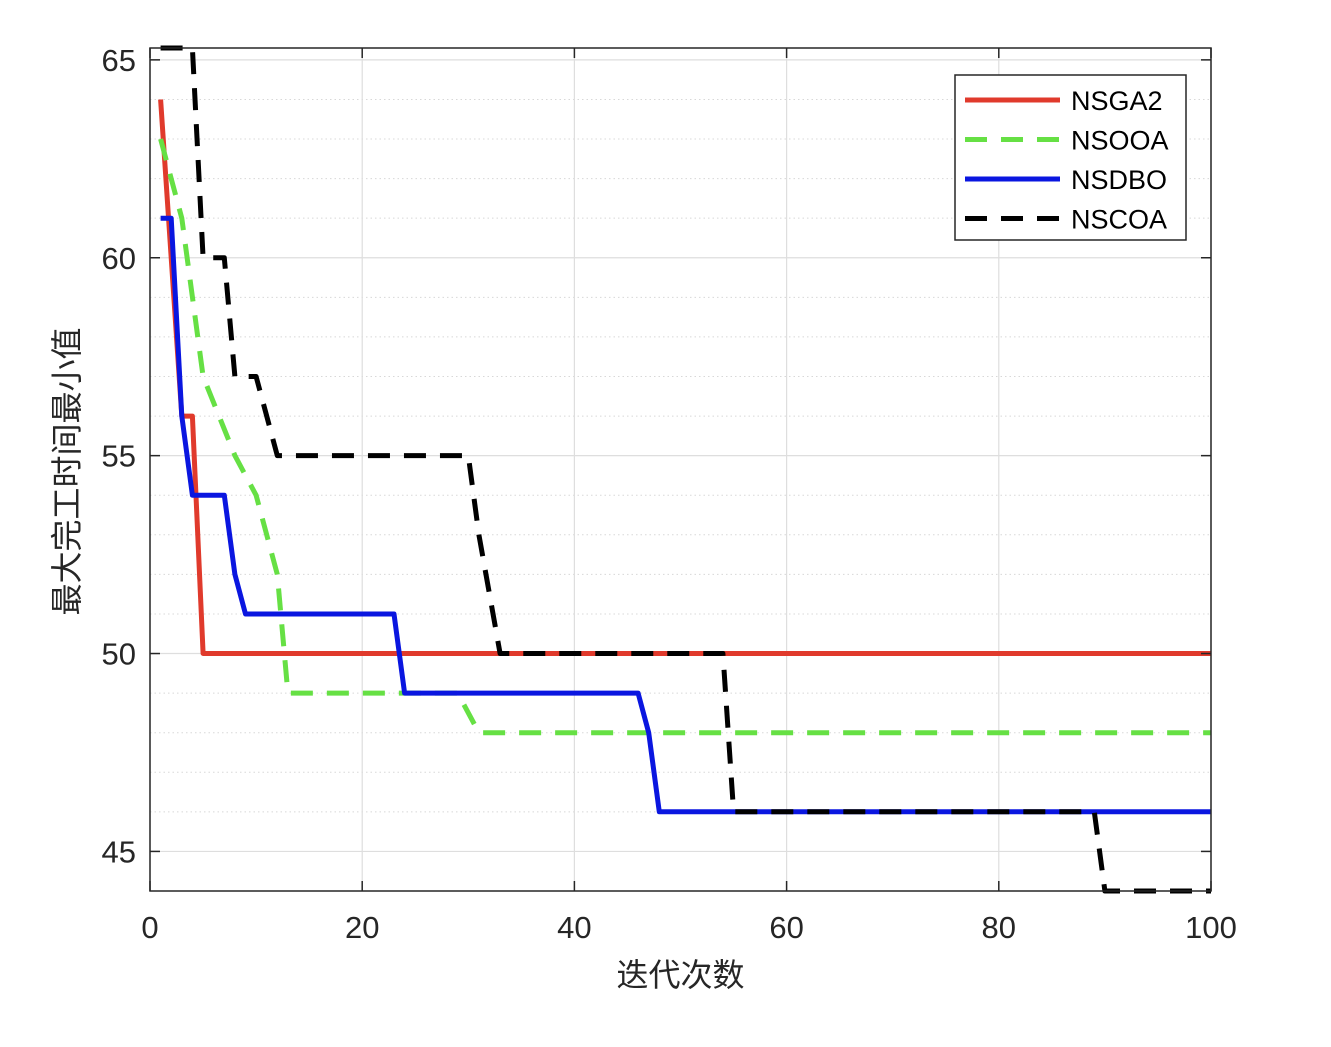 The image size is (1331, 1047). Describe the element at coordinates (1120, 141) in the screenshot. I see `legend-label-nsooa: NSOOA` at that location.